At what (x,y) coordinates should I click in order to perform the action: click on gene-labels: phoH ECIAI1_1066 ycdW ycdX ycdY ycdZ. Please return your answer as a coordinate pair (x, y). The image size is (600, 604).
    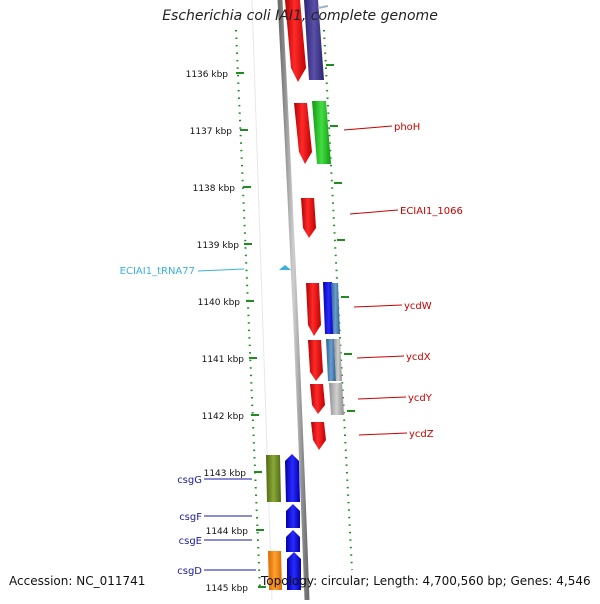
    Looking at the image, I should click on (428, 281).